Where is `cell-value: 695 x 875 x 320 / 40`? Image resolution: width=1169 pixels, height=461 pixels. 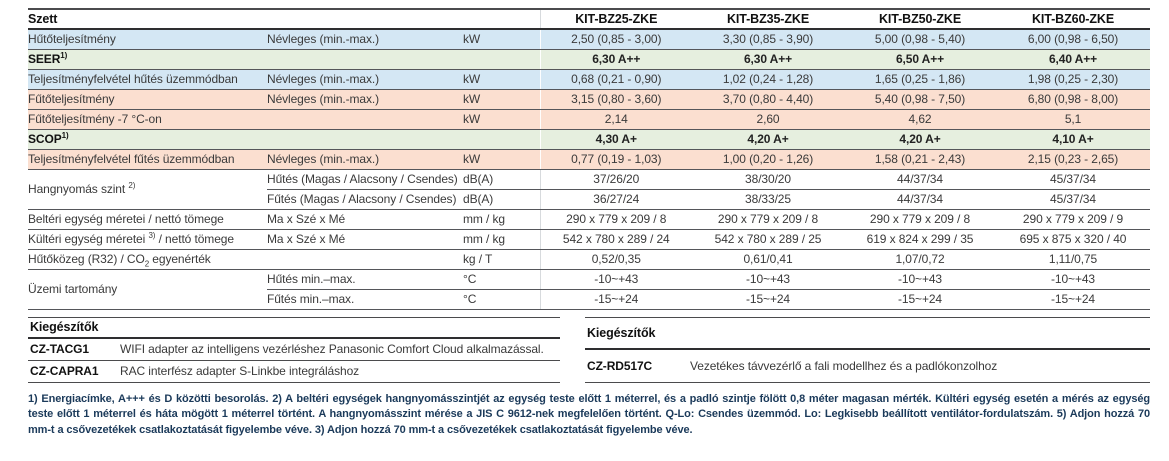 cell-value: 695 x 875 x 320 / 40 is located at coordinates (1073, 239).